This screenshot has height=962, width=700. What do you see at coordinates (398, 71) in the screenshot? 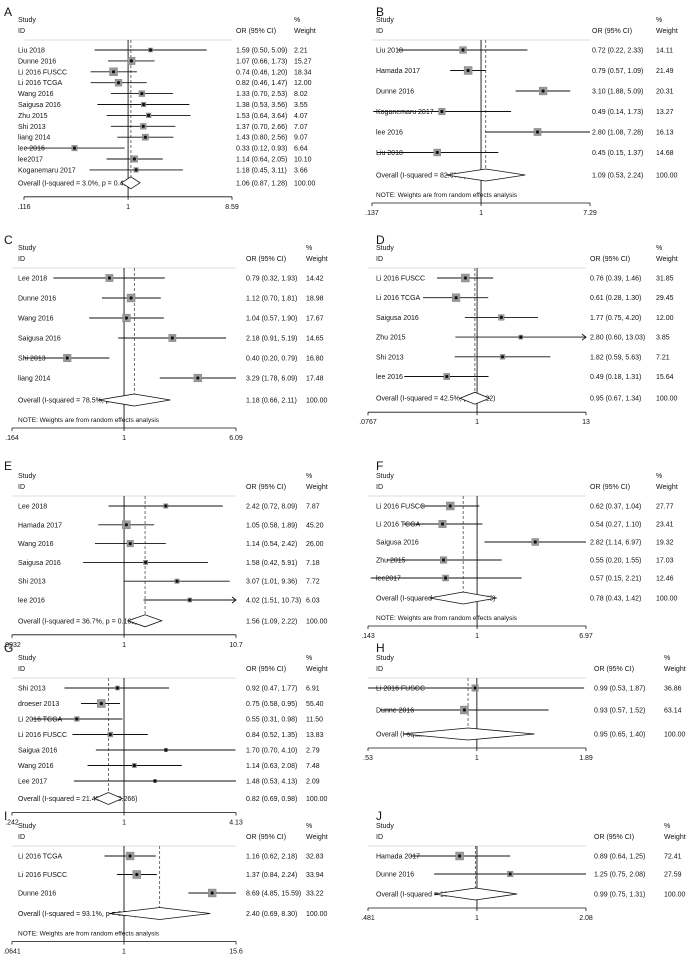
I see `study-label: Hamada 2017` at bounding box center [398, 71].